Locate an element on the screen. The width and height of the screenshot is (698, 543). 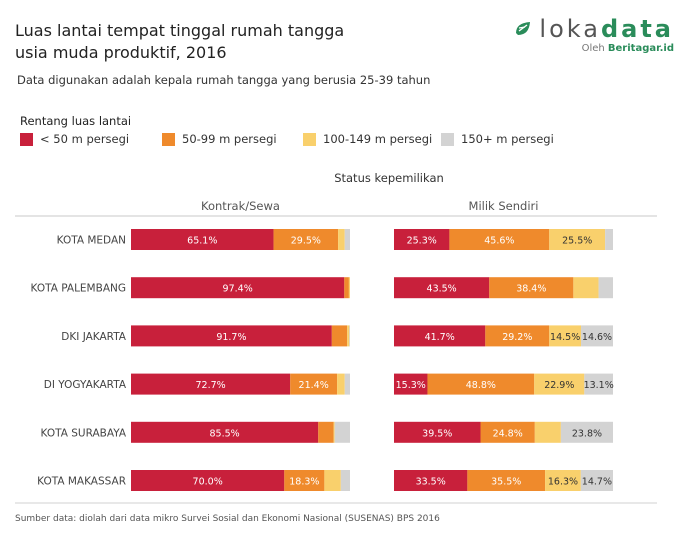
bar-segment-milik-sendiri-kota-makassar-50-99-m-persegi is located at coordinates (506, 480).